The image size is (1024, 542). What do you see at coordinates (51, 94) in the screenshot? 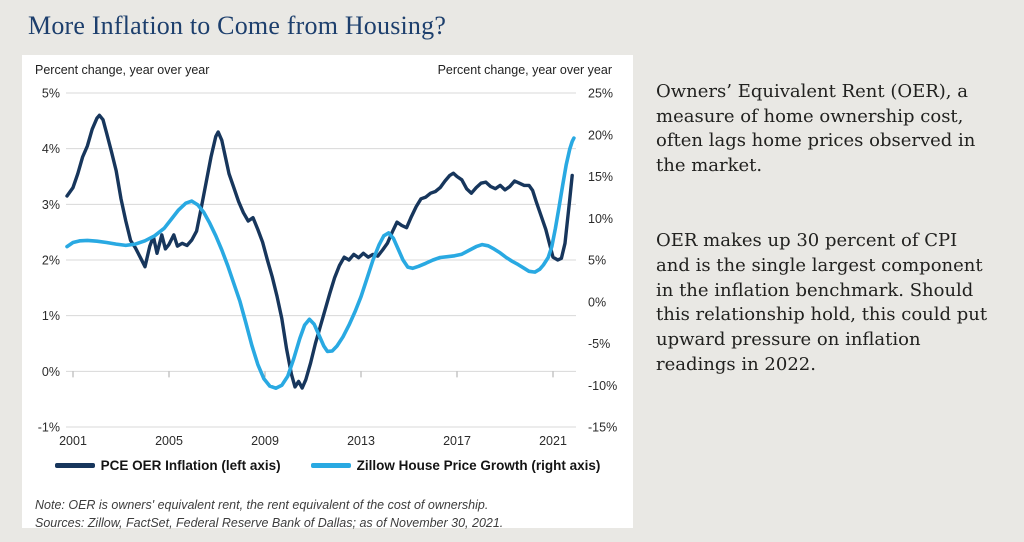
I see `left-axis-tick-label: 5%` at bounding box center [51, 94].